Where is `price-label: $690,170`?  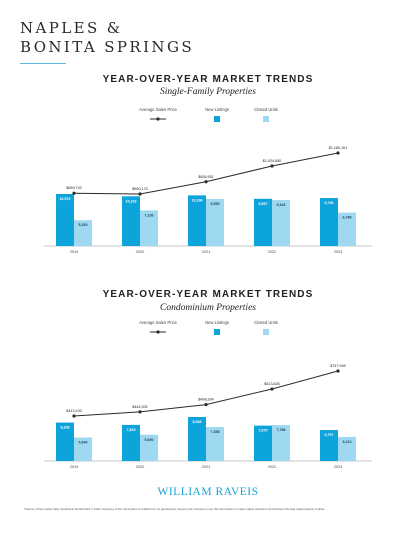 price-label: $690,170 is located at coordinates (139, 189).